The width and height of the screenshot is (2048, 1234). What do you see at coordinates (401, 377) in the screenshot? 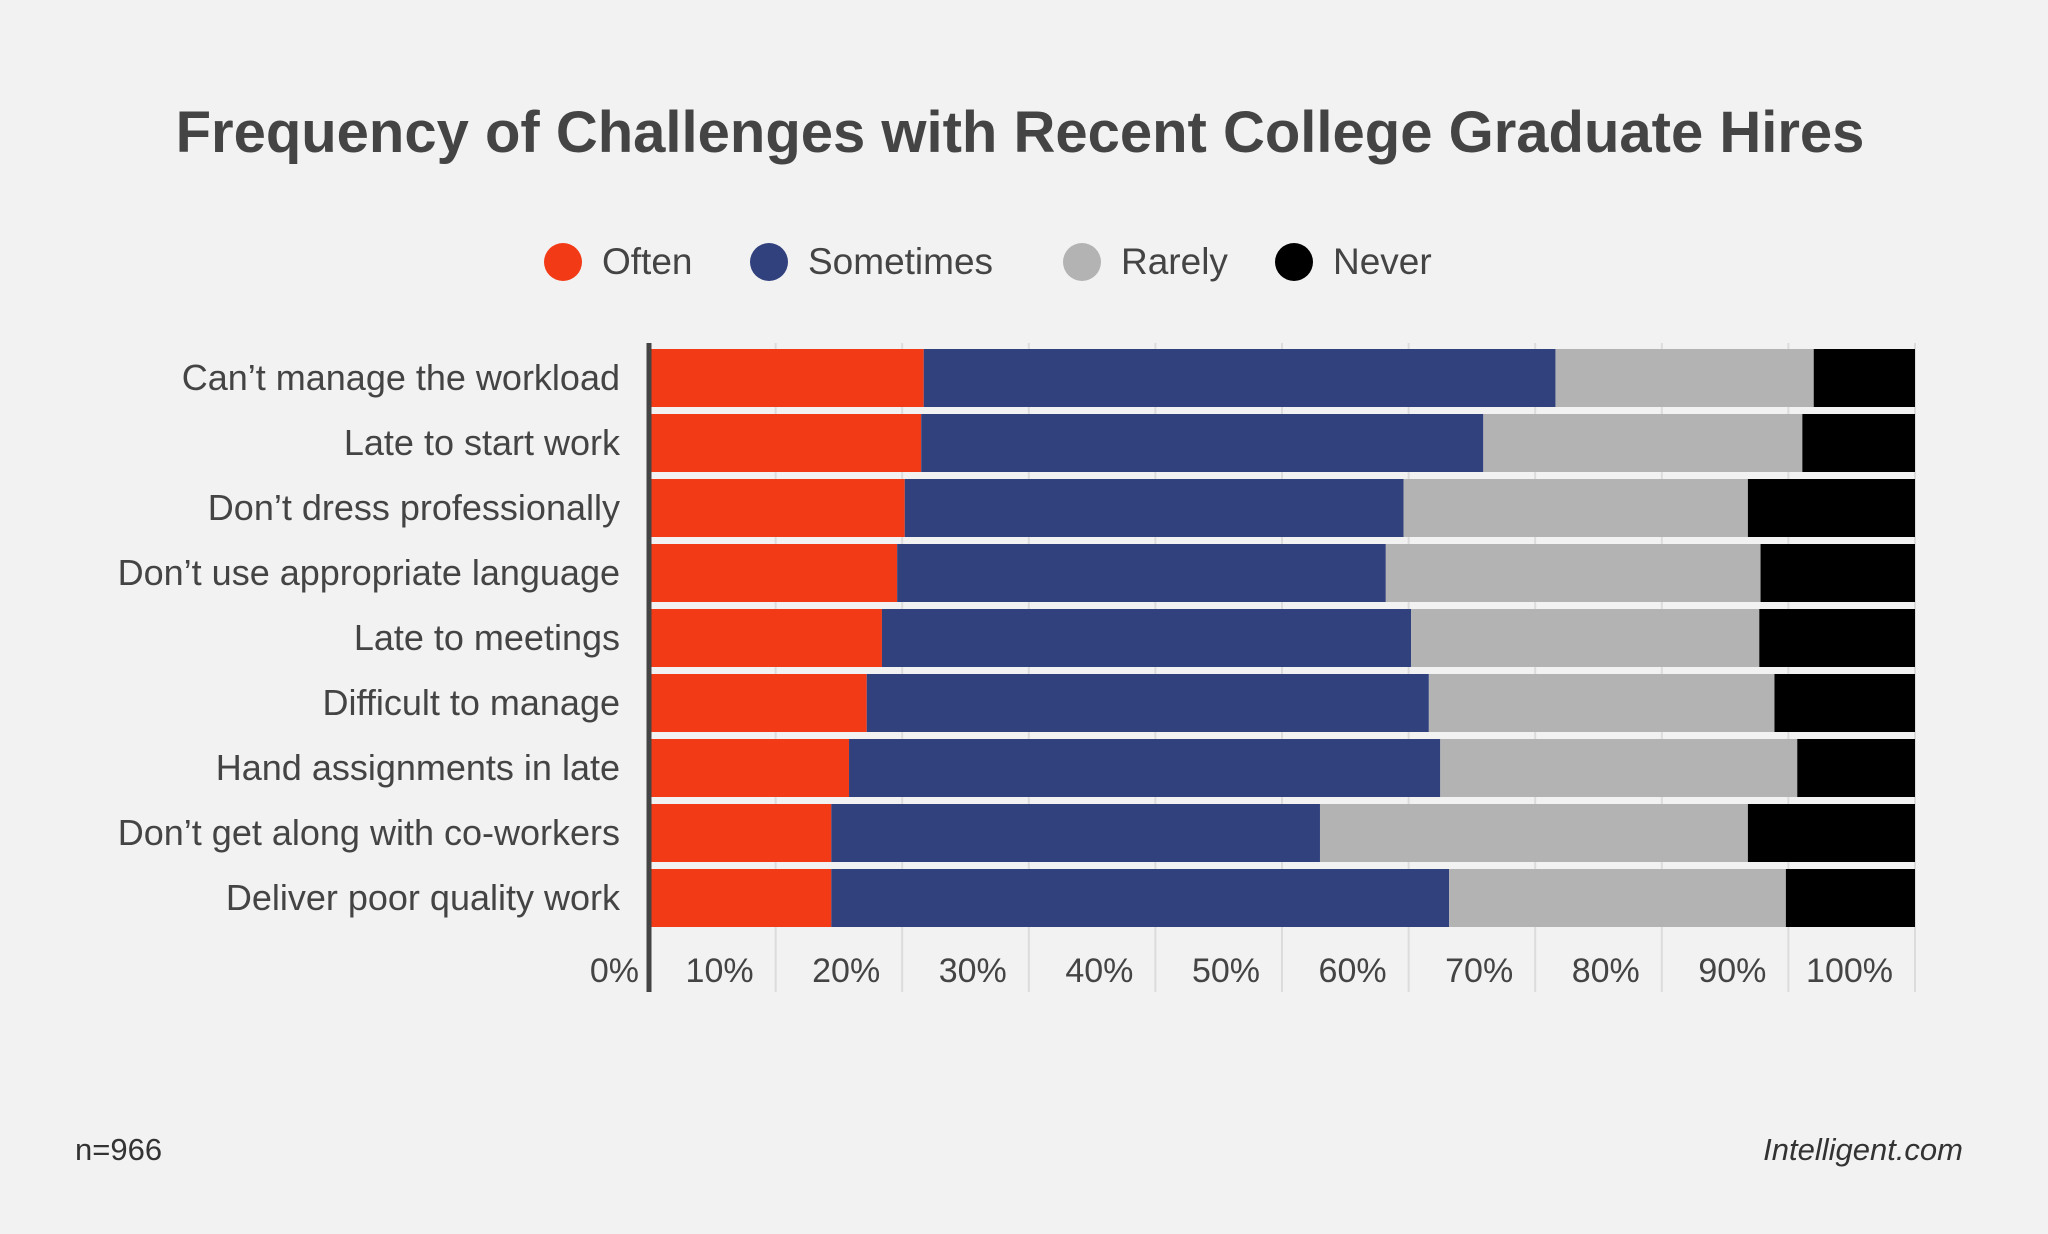
I see `category-label: Can’t manage the workload` at bounding box center [401, 377].